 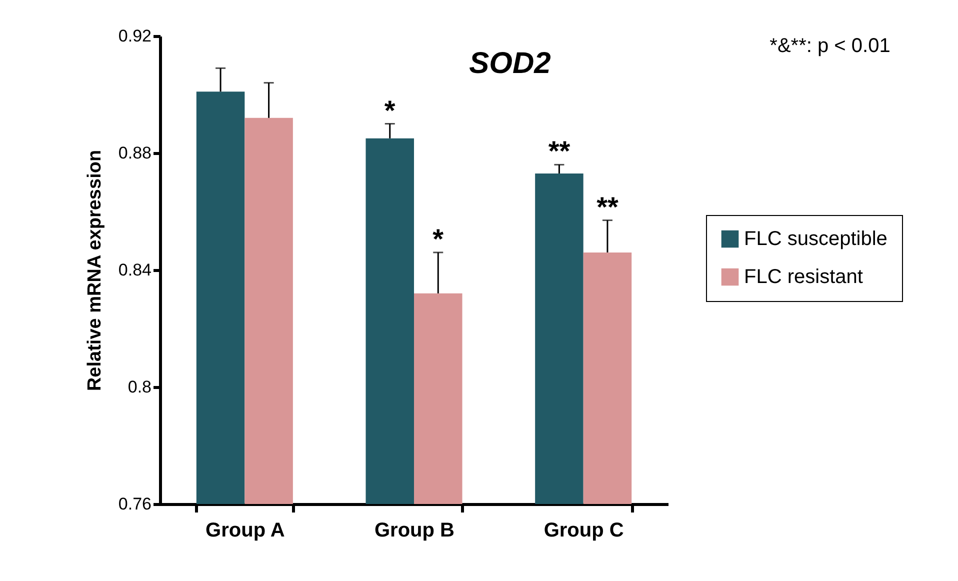 I want to click on y-tick-label: 0.92, so click(x=135, y=36).